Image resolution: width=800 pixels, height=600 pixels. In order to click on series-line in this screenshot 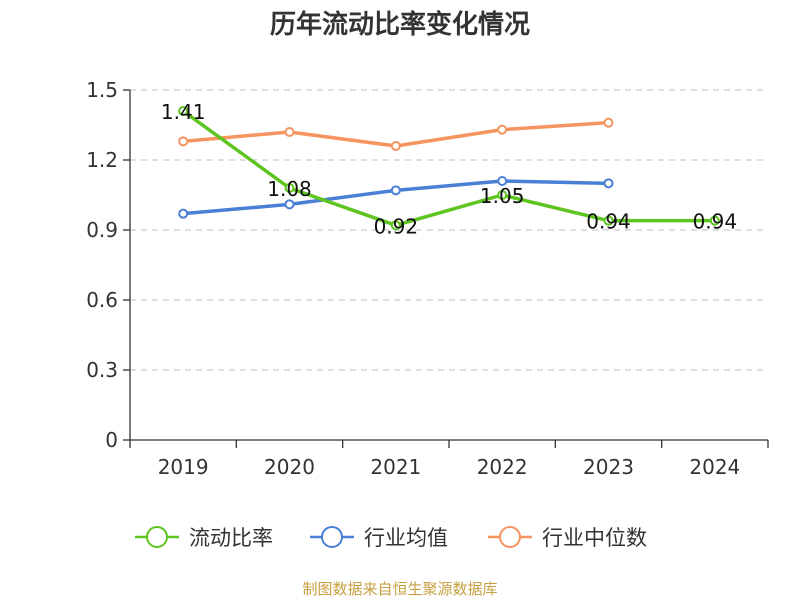, I will do `click(448, 168)`.